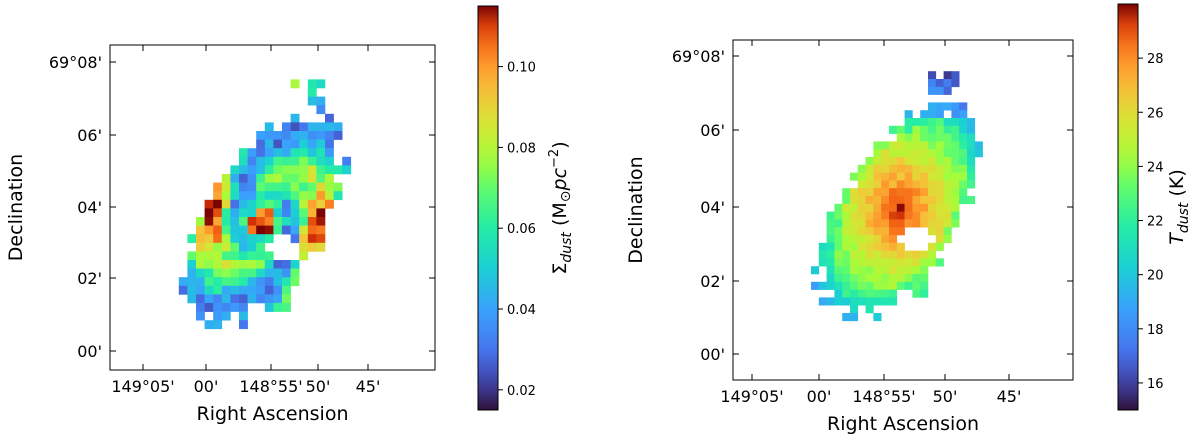 The width and height of the screenshot is (1200, 440). Describe the element at coordinates (75, 62) in the screenshot. I see `y-tick-label: 69°08'` at that location.